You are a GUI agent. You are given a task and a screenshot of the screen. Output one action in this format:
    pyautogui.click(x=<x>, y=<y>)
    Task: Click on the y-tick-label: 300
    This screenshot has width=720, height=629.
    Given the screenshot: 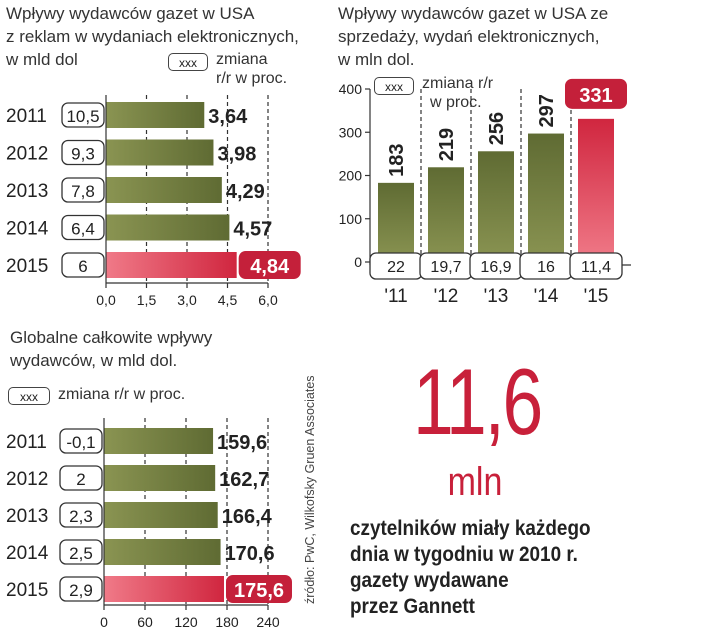 What is the action you would take?
    pyautogui.click(x=351, y=132)
    